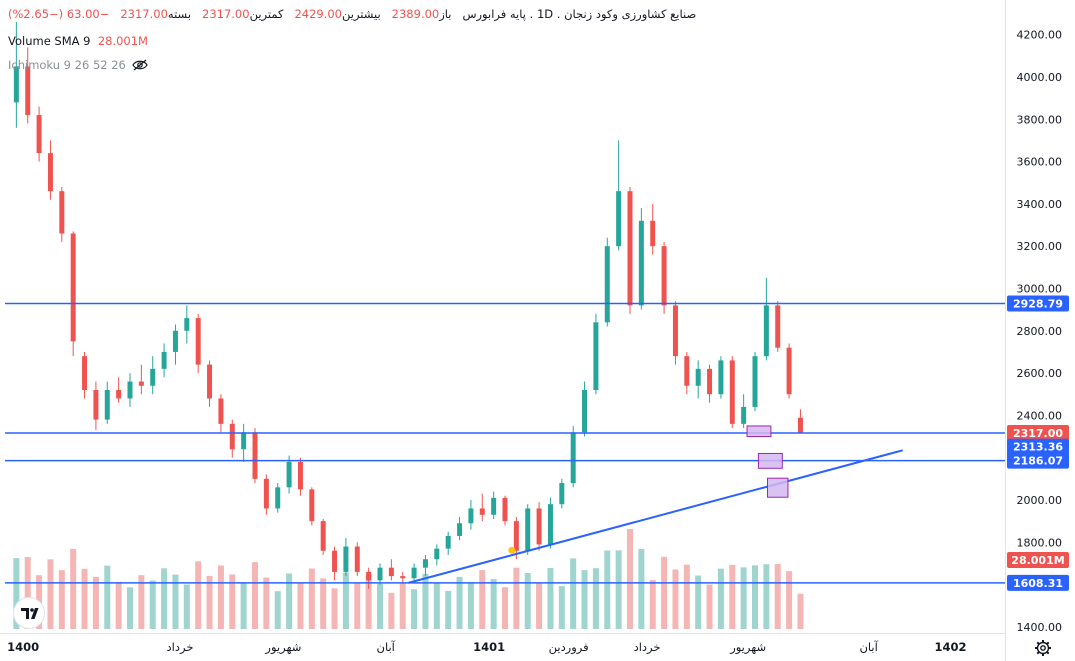 This screenshot has height=661, width=1075. Describe the element at coordinates (1040, 35) in the screenshot. I see `price-tick-label: 4200.00` at that location.